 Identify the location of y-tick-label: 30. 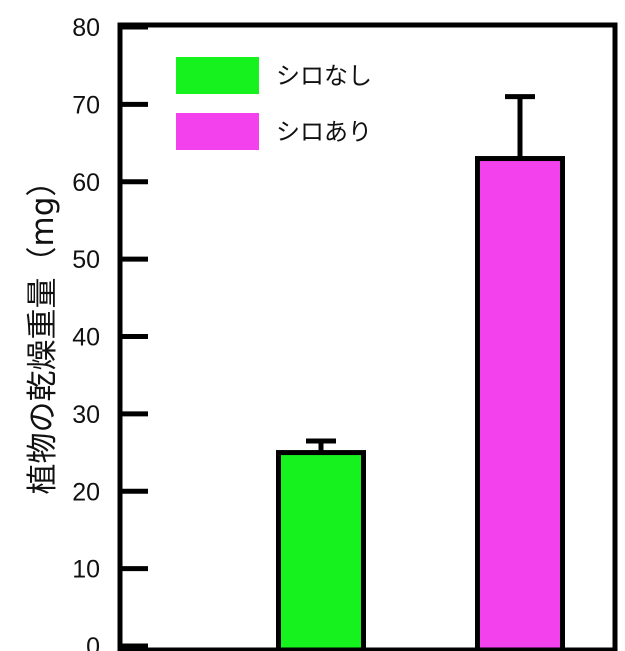
(86, 415).